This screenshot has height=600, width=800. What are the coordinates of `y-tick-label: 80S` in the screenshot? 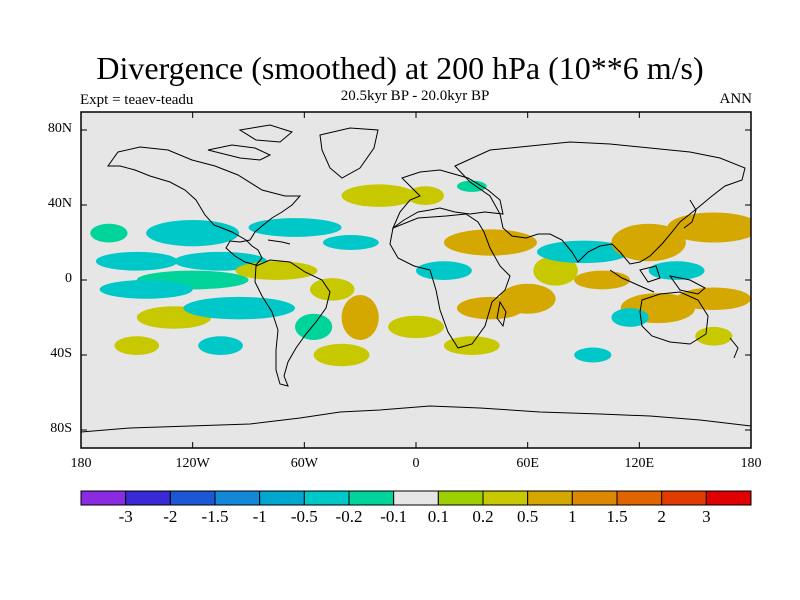 It's located at (61, 428).